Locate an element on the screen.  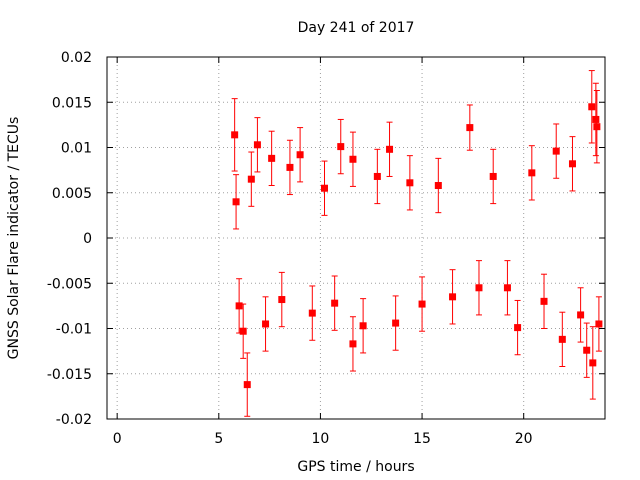
x-tick-label: 10 is located at coordinates (321, 439).